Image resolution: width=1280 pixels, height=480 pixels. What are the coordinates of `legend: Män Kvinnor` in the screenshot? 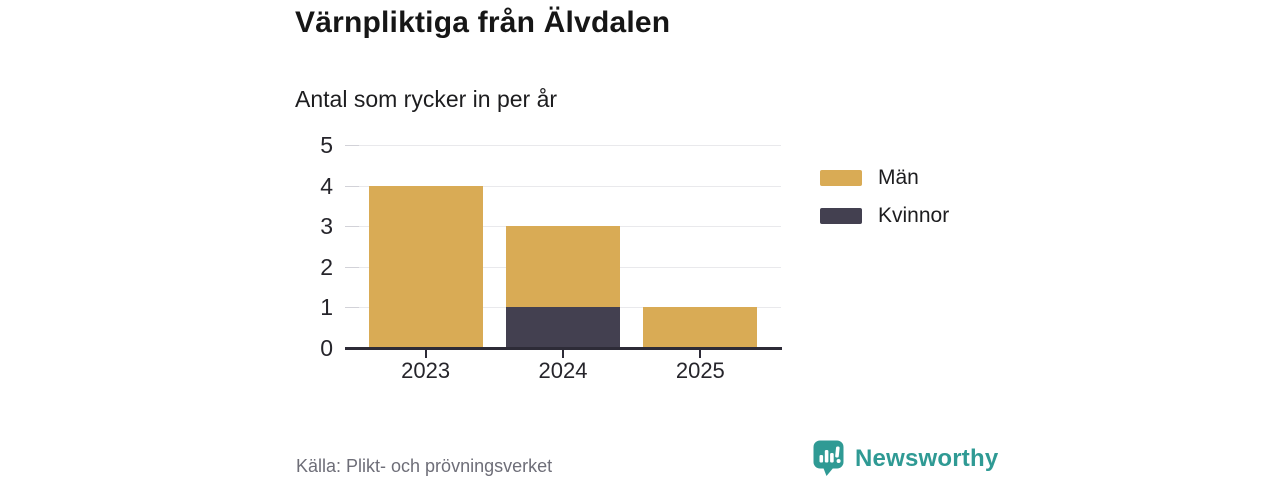 It's located at (884, 197).